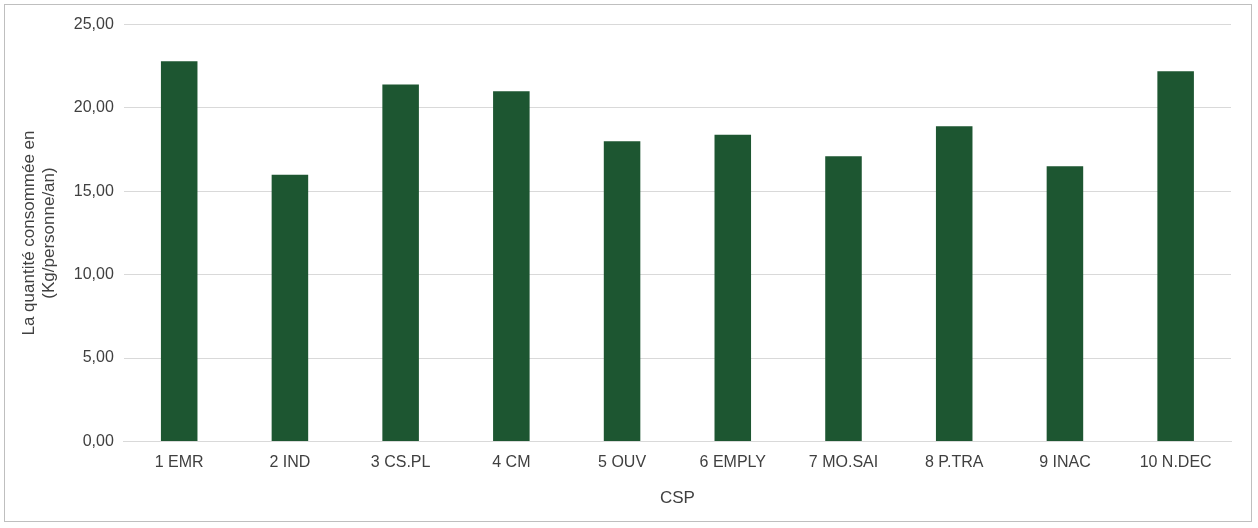 This screenshot has height=528, width=1258. I want to click on x-tick-label: 6 EMPLY, so click(733, 462).